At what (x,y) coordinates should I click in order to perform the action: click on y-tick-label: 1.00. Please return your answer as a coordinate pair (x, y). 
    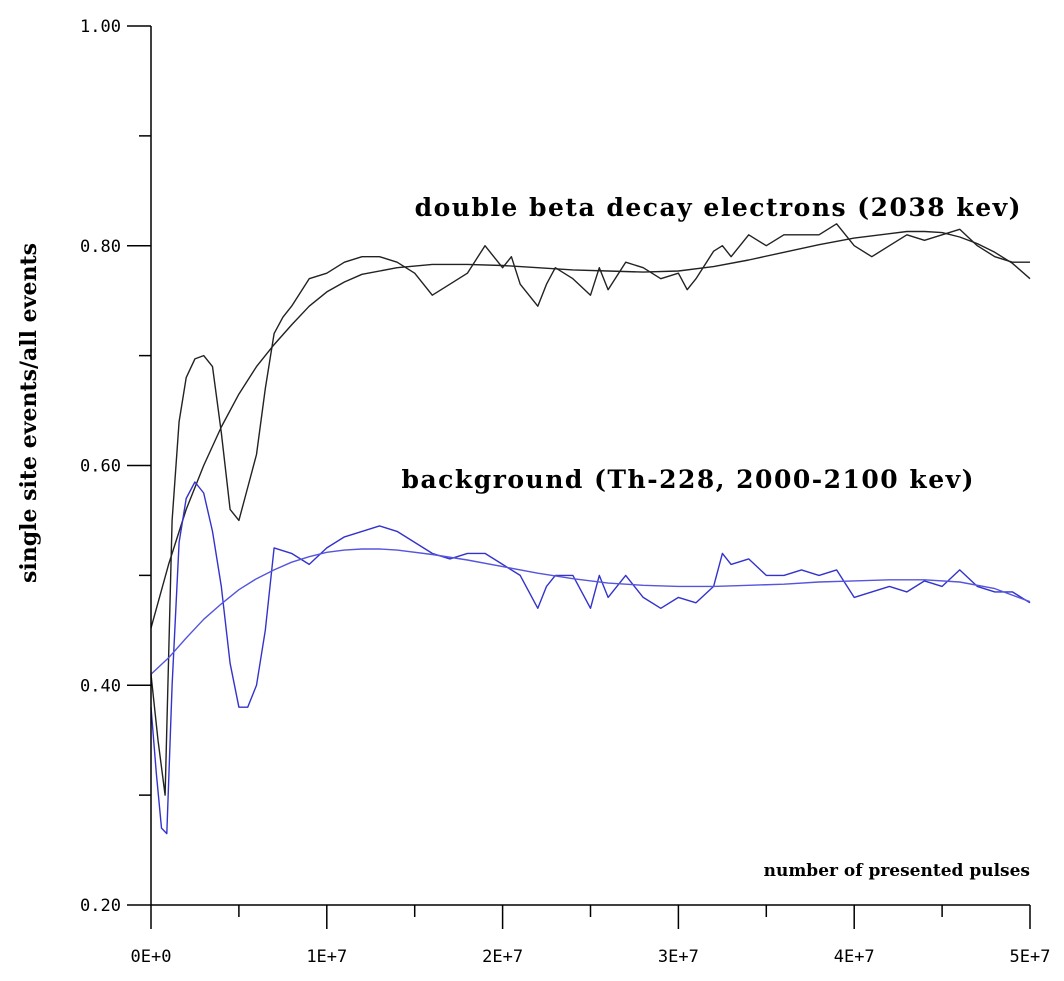
    Looking at the image, I should click on (100, 27).